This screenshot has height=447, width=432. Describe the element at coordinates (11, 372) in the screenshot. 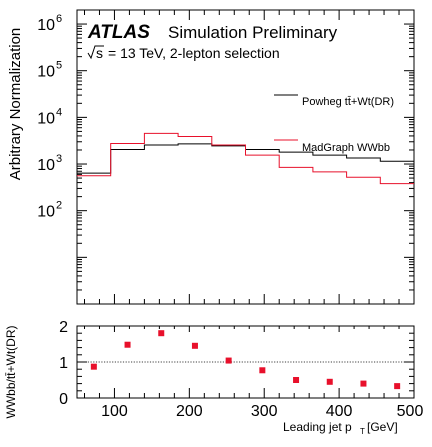

I see `ratio-y-axis-label: WWbb/tt̄+Wt(DR)` at that location.